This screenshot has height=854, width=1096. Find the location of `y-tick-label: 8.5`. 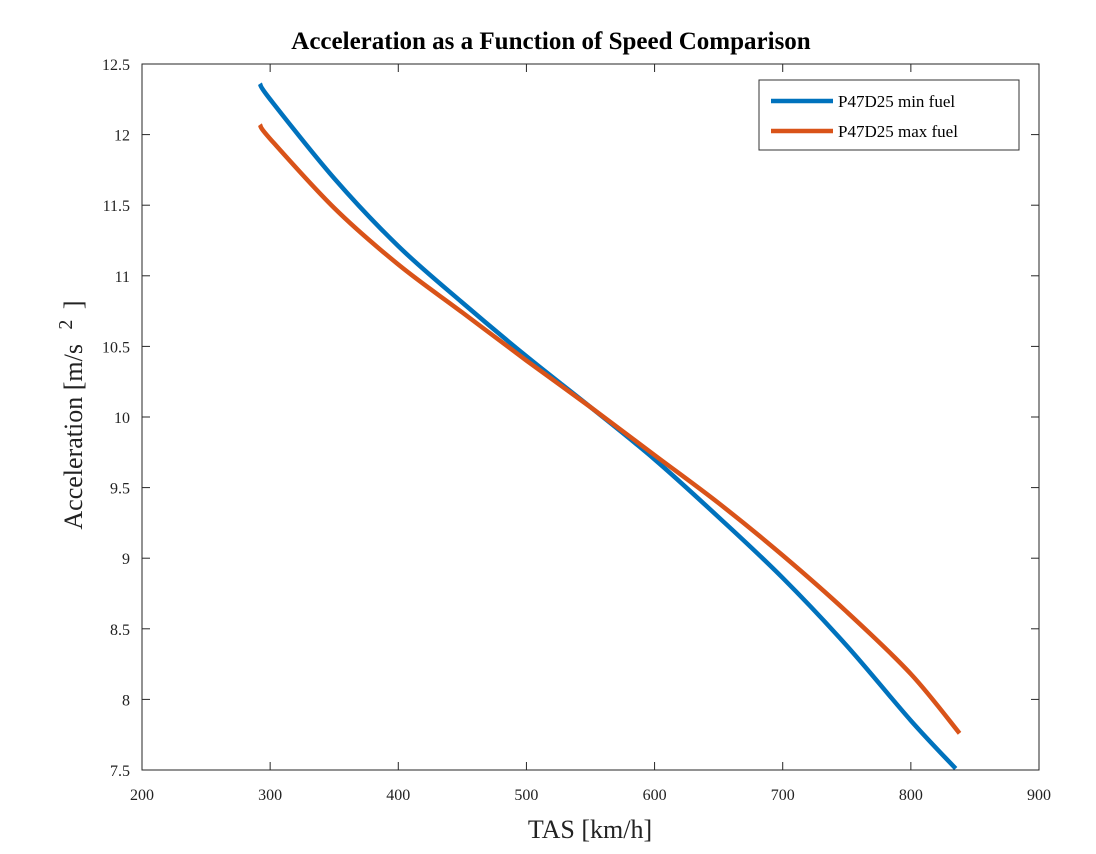

y-tick-label: 8.5 is located at coordinates (120, 630).